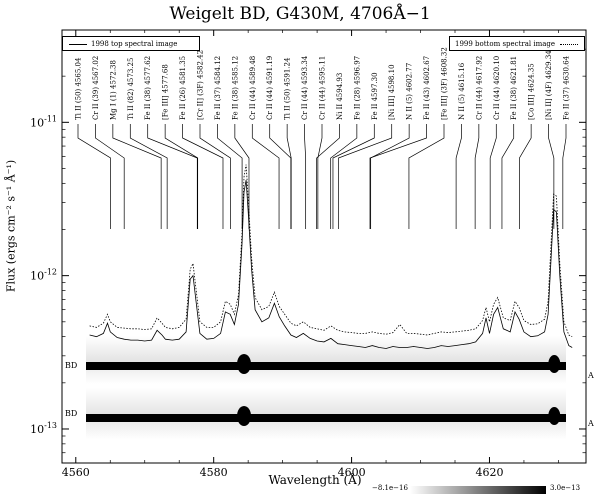 The height and width of the screenshot is (499, 600). I want to click on annotation: Cr II (39) 4567.02, so click(108, 142).